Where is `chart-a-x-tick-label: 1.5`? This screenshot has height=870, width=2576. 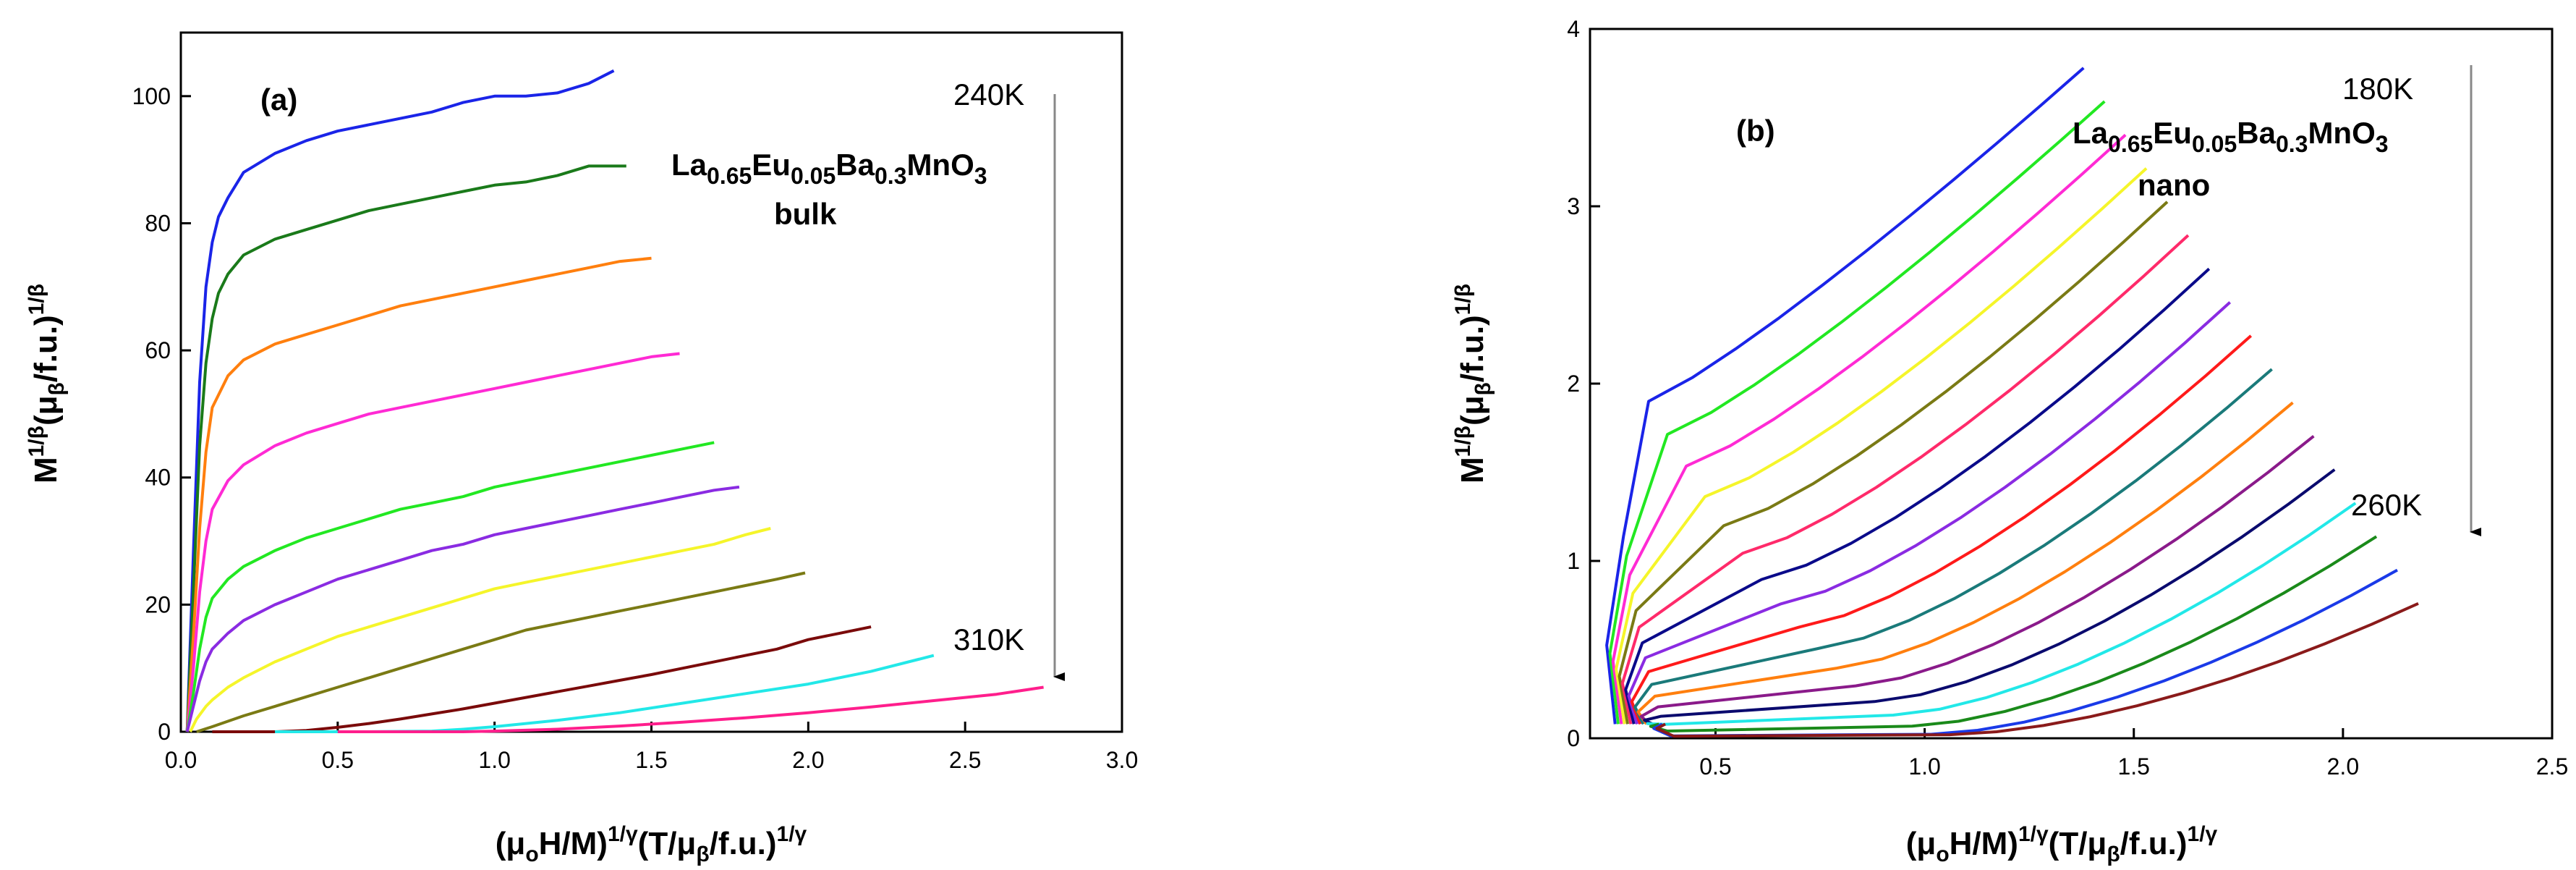 chart-a-x-tick-label: 1.5 is located at coordinates (651, 760).